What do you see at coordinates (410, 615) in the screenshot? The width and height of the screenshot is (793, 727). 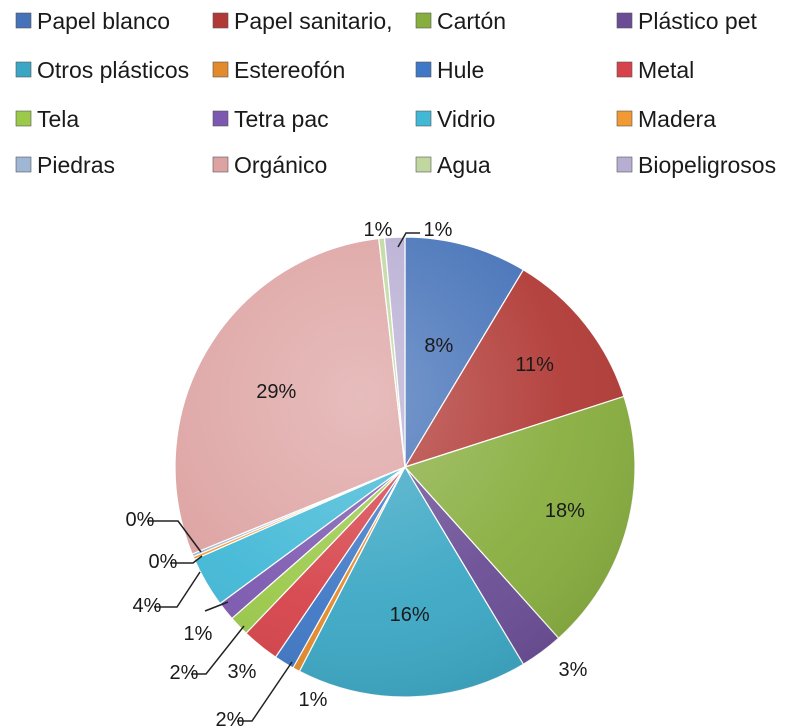 I see `data-label-otros-plasticos: 16%` at bounding box center [410, 615].